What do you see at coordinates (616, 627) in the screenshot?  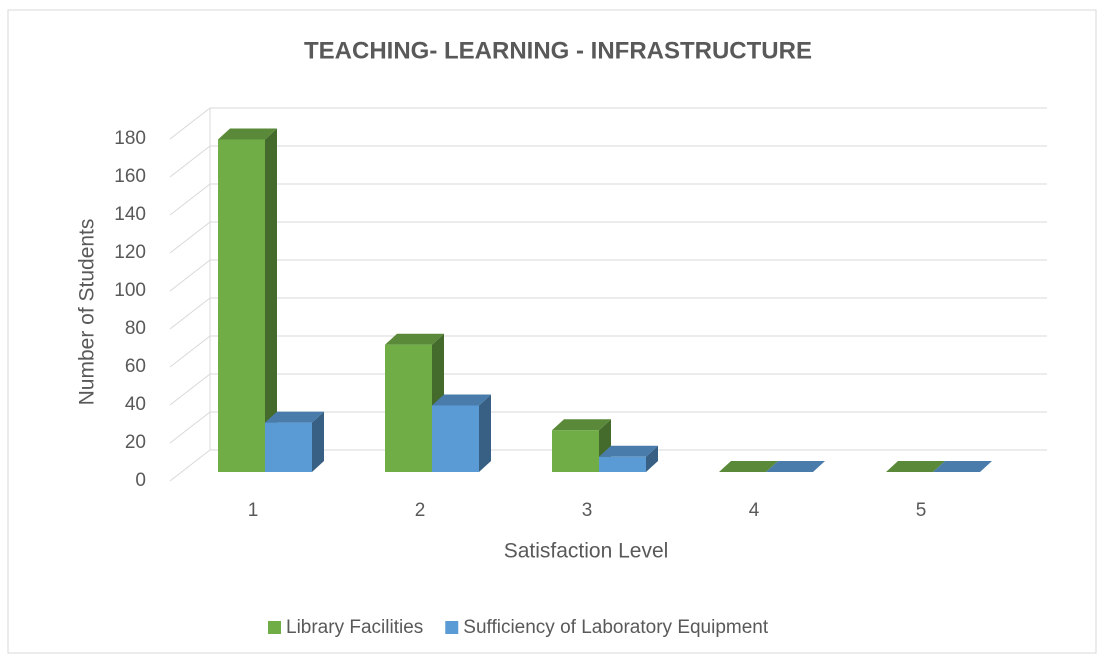 I see `legend-label: Sufficiency of Laboratory Equipment` at bounding box center [616, 627].